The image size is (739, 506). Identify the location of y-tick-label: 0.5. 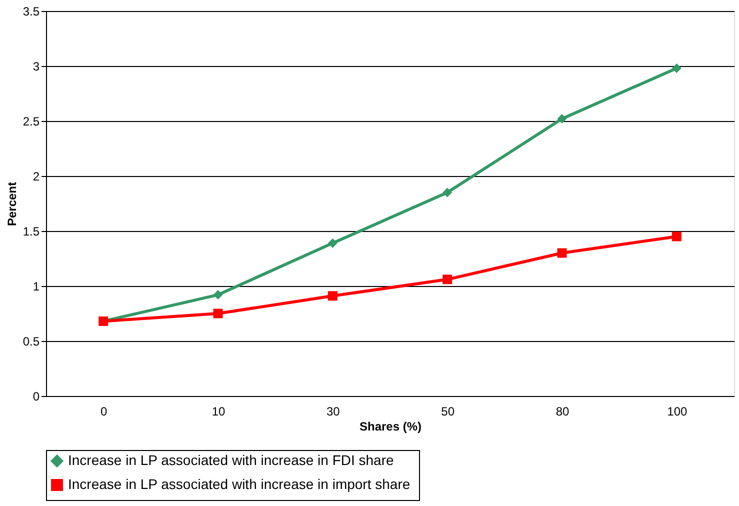
(31, 341).